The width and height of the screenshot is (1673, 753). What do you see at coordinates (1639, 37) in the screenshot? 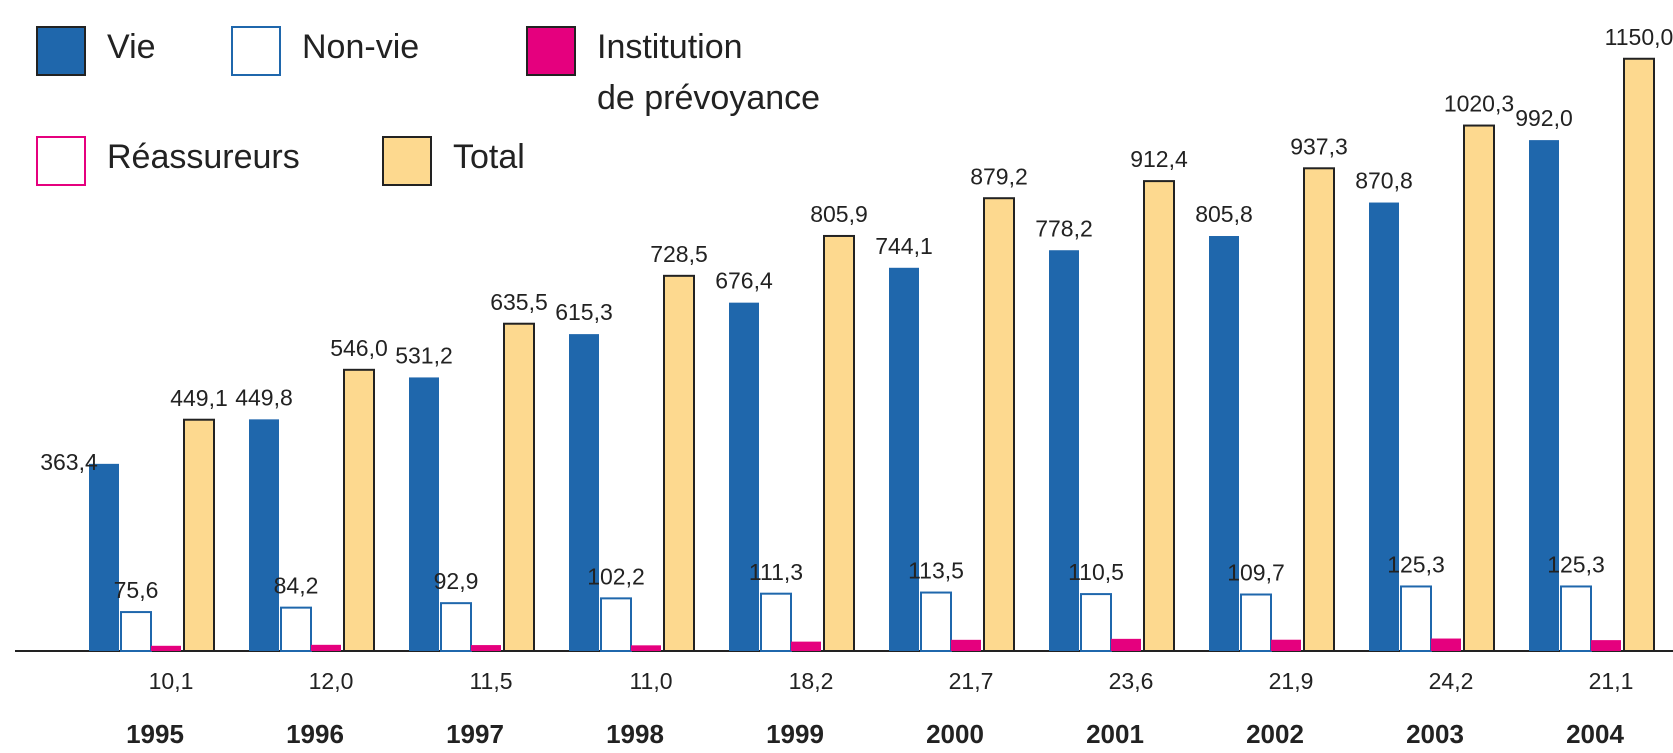
I see `value-label: 1150,0` at bounding box center [1639, 37].